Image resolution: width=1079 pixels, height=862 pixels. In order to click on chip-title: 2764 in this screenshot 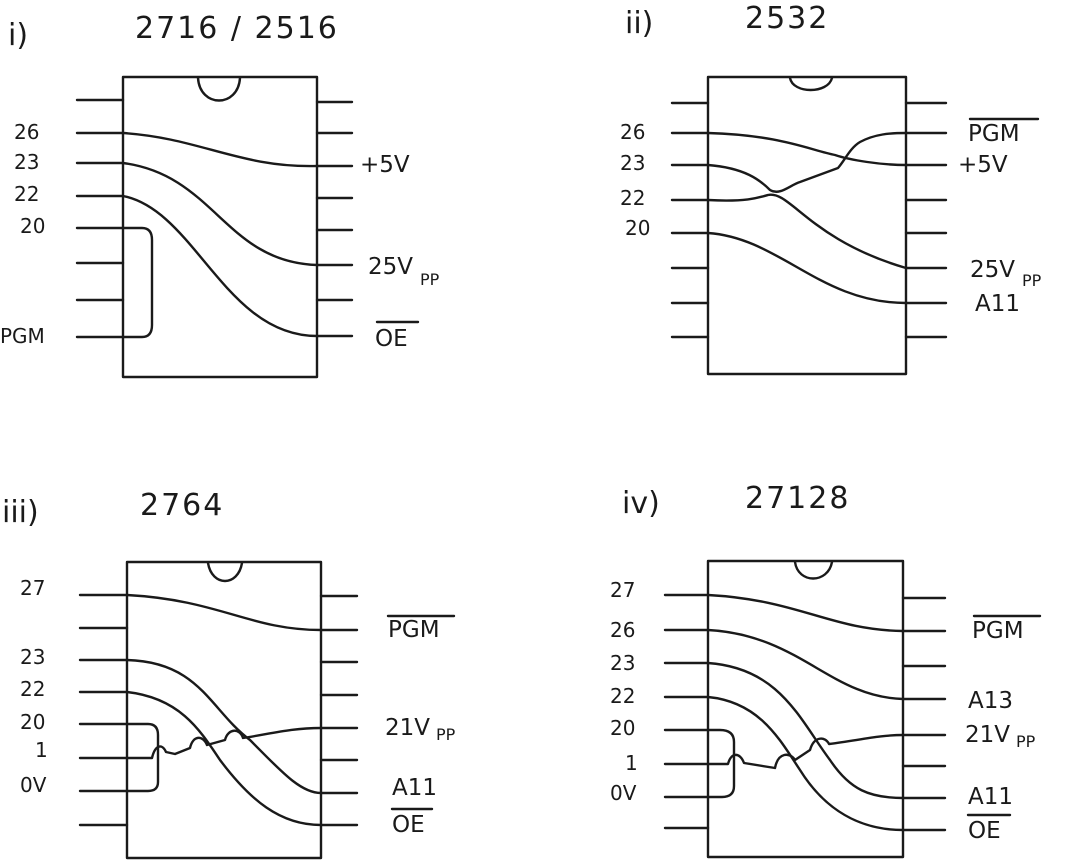, I will do `click(182, 505)`.